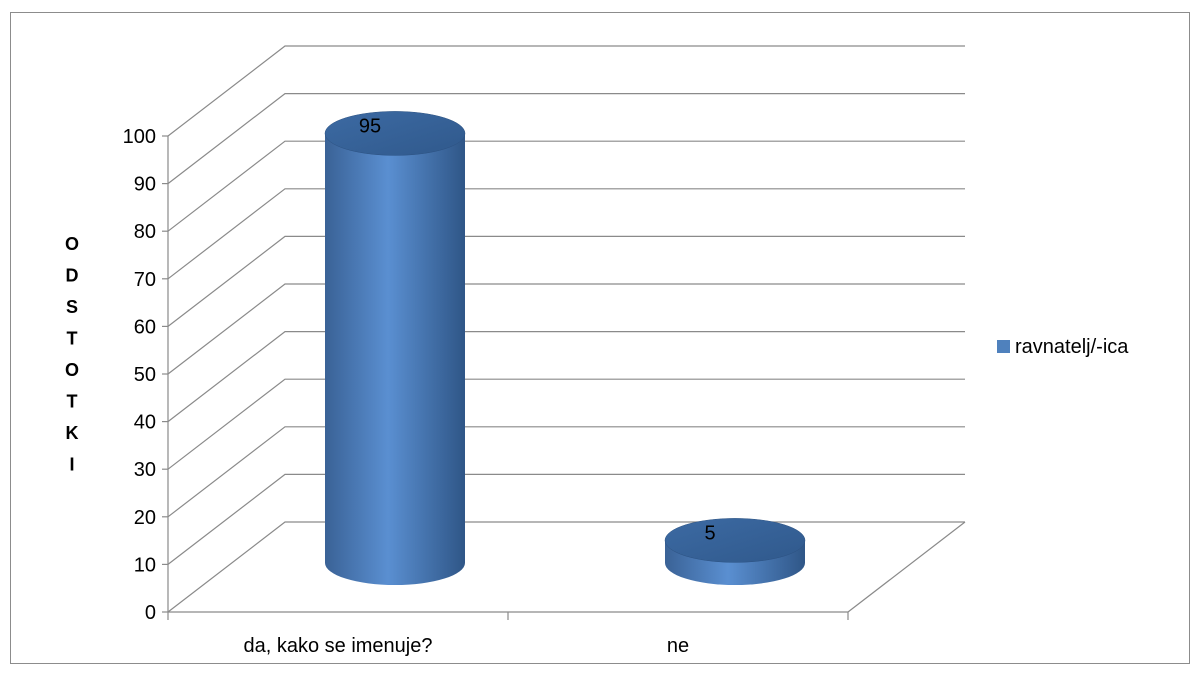 This screenshot has height=674, width=1200. I want to click on y-tick-labels: 0 10 20 30 40 50 60 70 80 90 100, so click(139, 375).